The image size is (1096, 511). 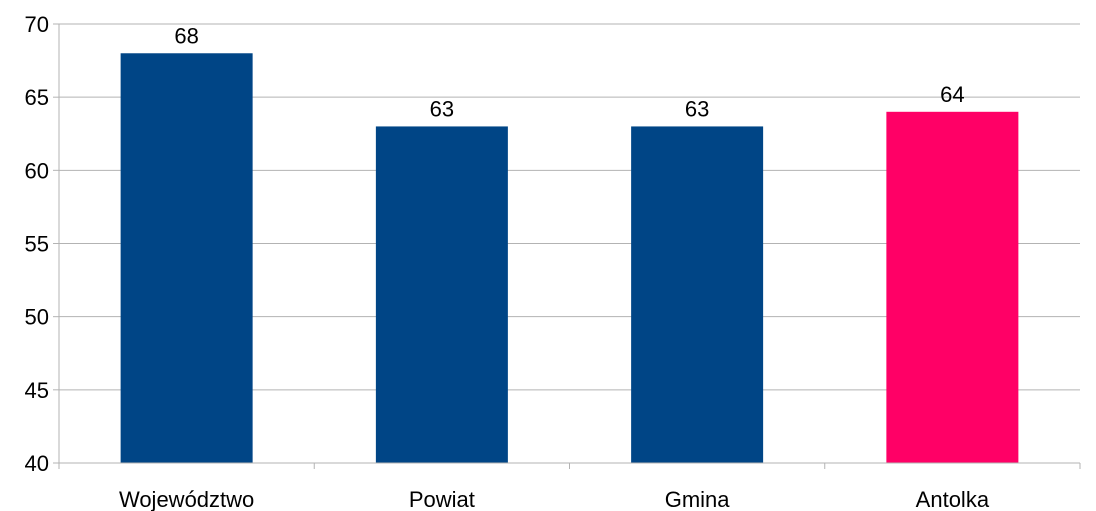 What do you see at coordinates (697, 294) in the screenshot?
I see `bar-gmina` at bounding box center [697, 294].